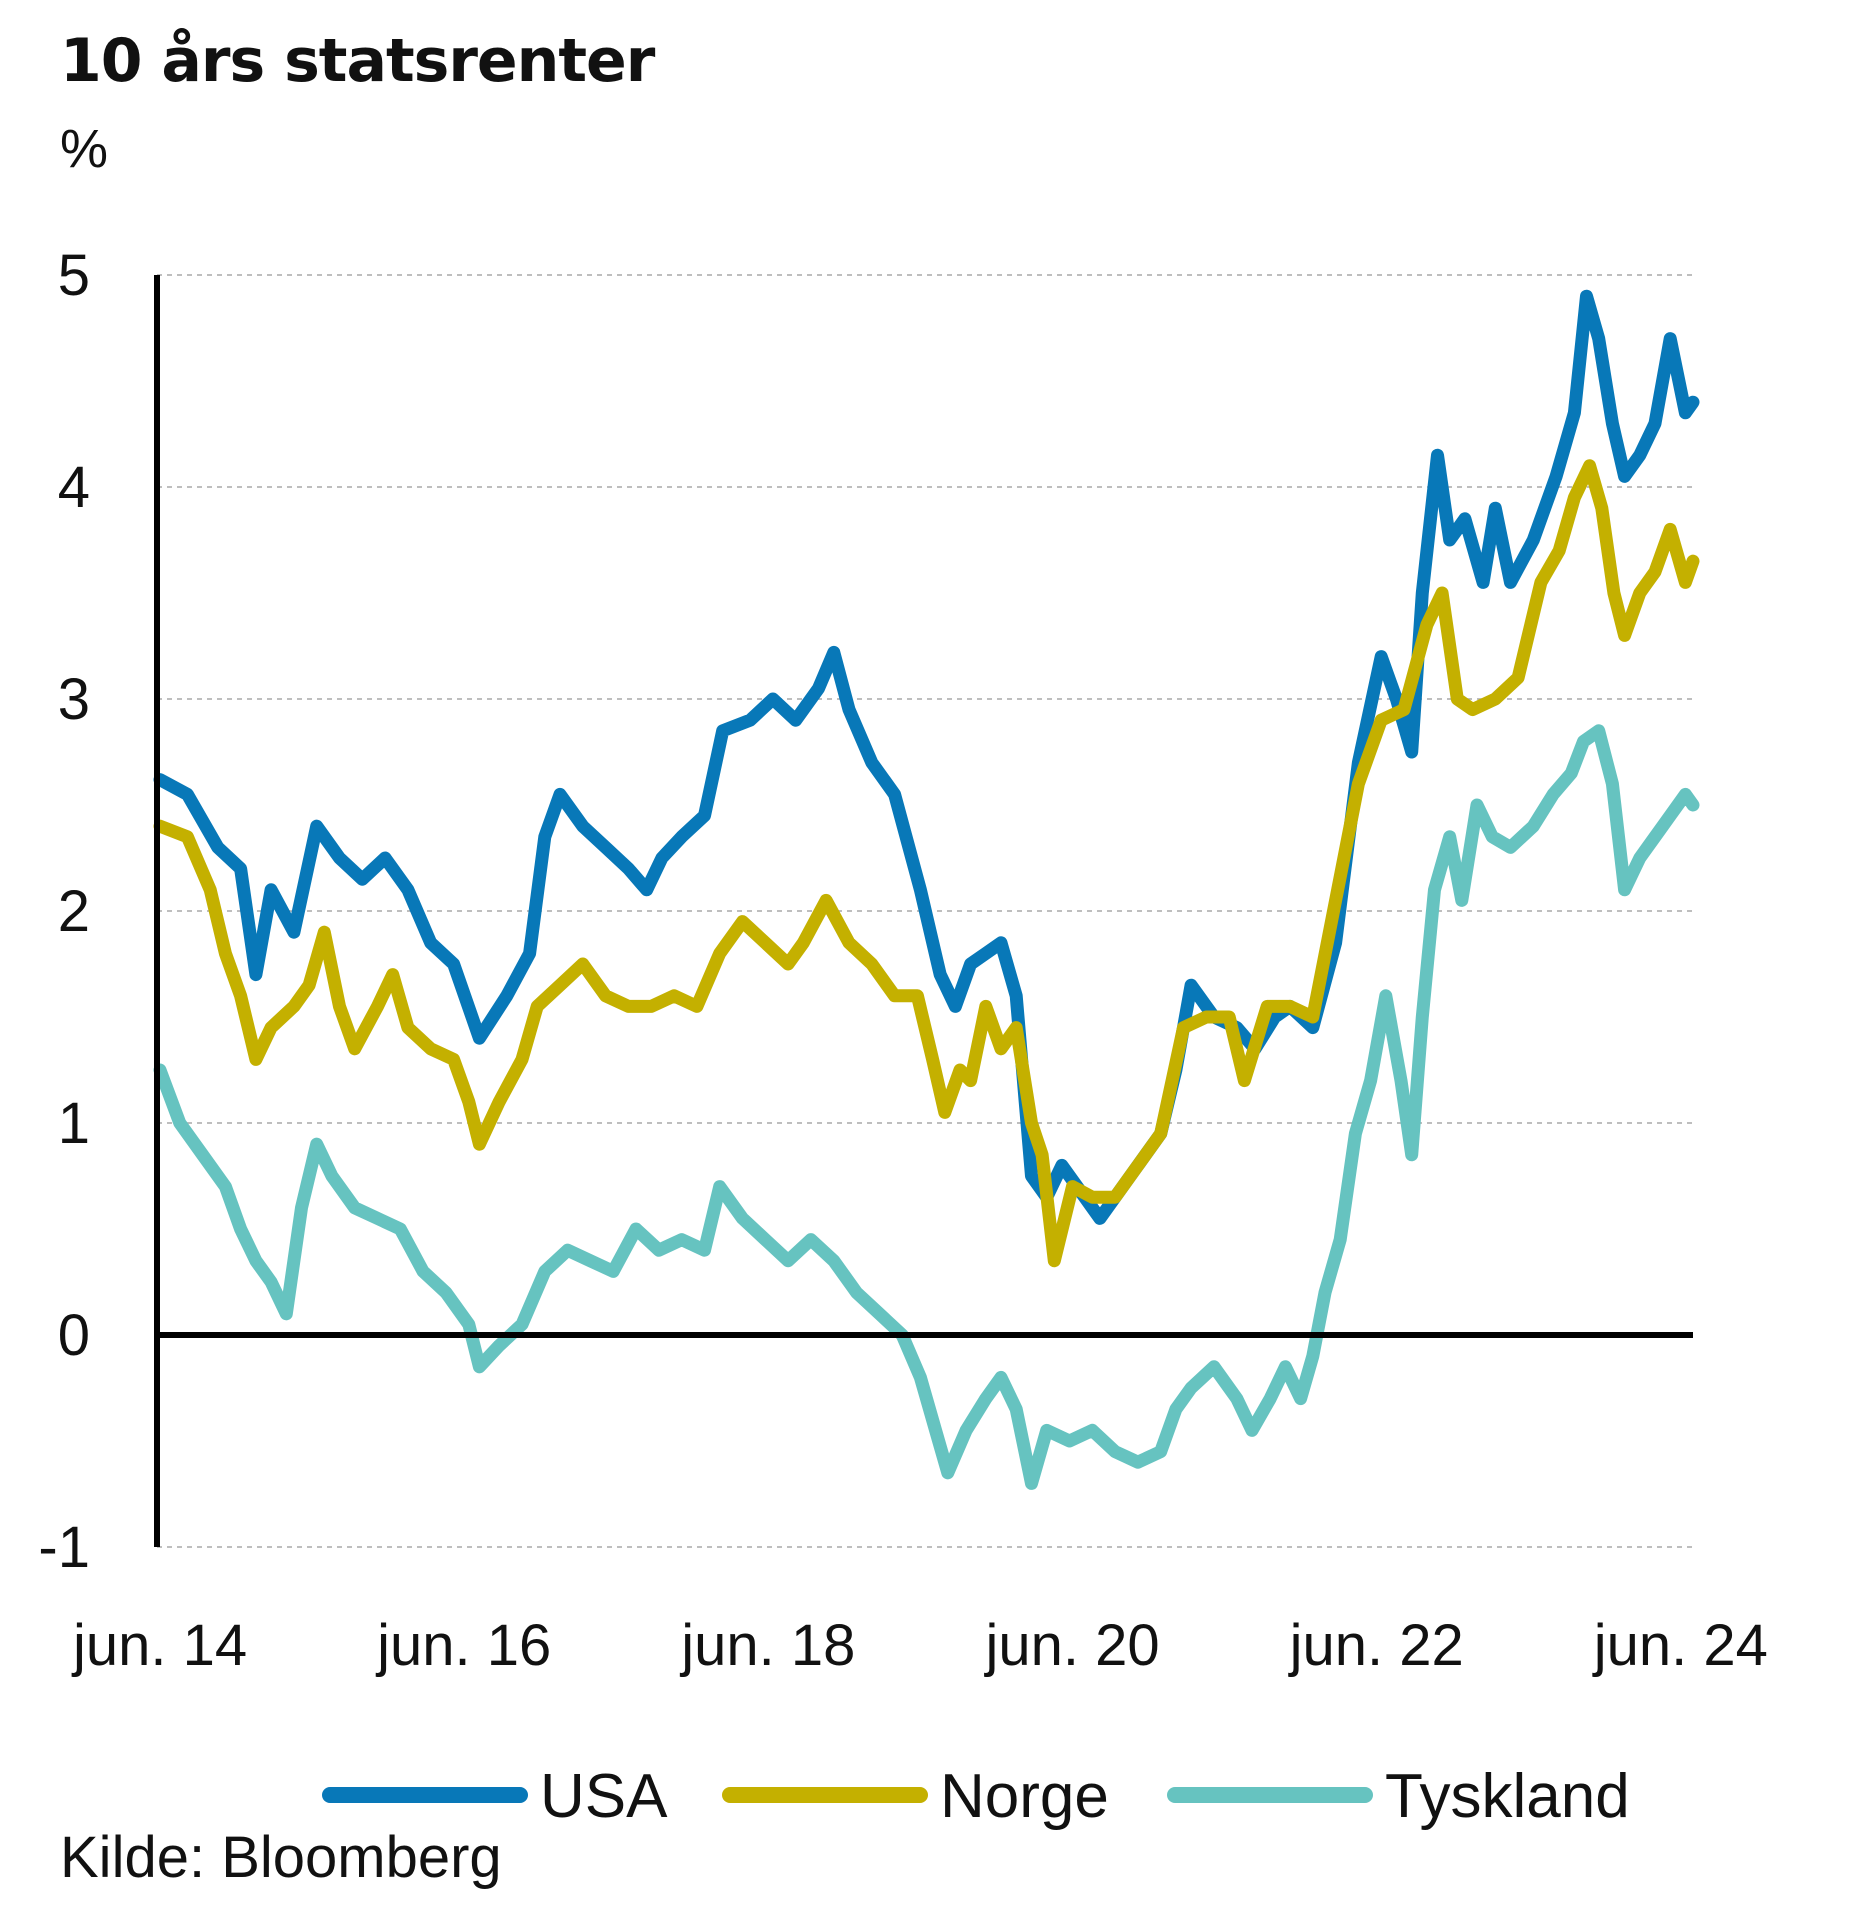 The height and width of the screenshot is (1920, 1871). What do you see at coordinates (84, 149) in the screenshot?
I see `y-unit-label: %` at bounding box center [84, 149].